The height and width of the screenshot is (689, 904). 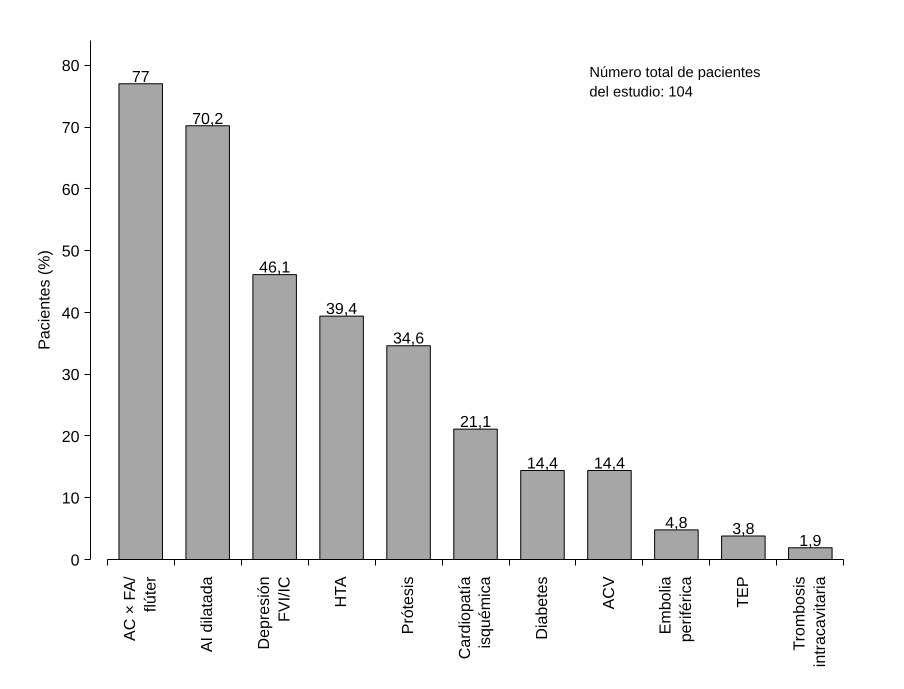 What do you see at coordinates (674, 82) in the screenshot?
I see `annotation: Número total de pacientes del estudio: 104` at bounding box center [674, 82].